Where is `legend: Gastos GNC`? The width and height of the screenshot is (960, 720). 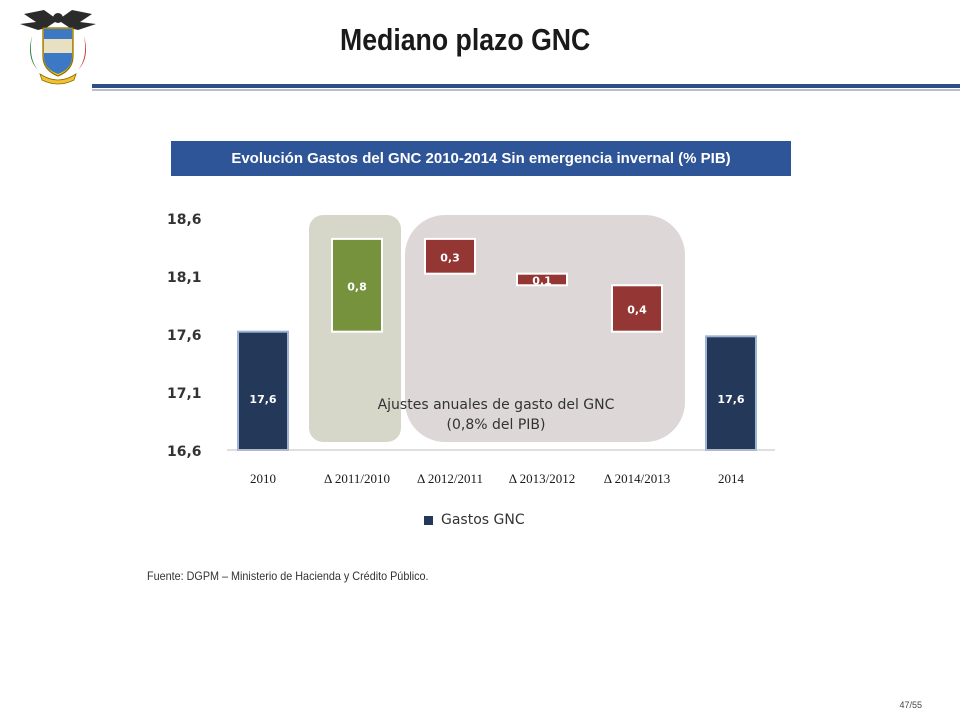
legend: Gastos GNC is located at coordinates (474, 520).